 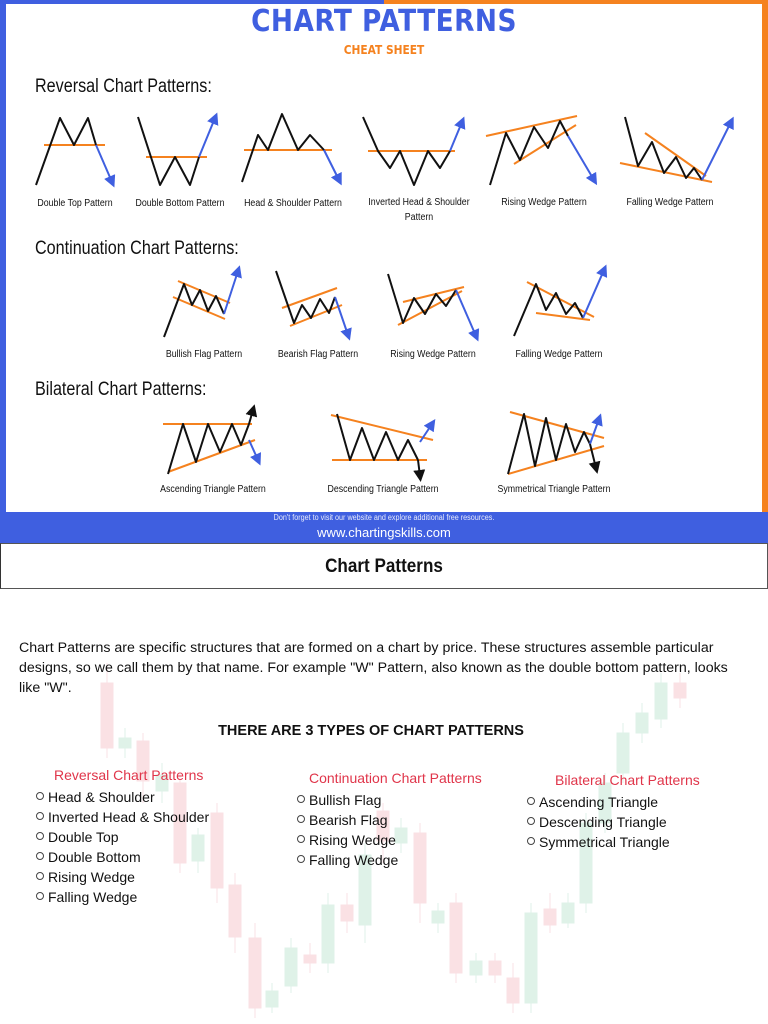 I want to click on label-rising-wedge: Rising Wedge Pattern, so click(x=544, y=202).